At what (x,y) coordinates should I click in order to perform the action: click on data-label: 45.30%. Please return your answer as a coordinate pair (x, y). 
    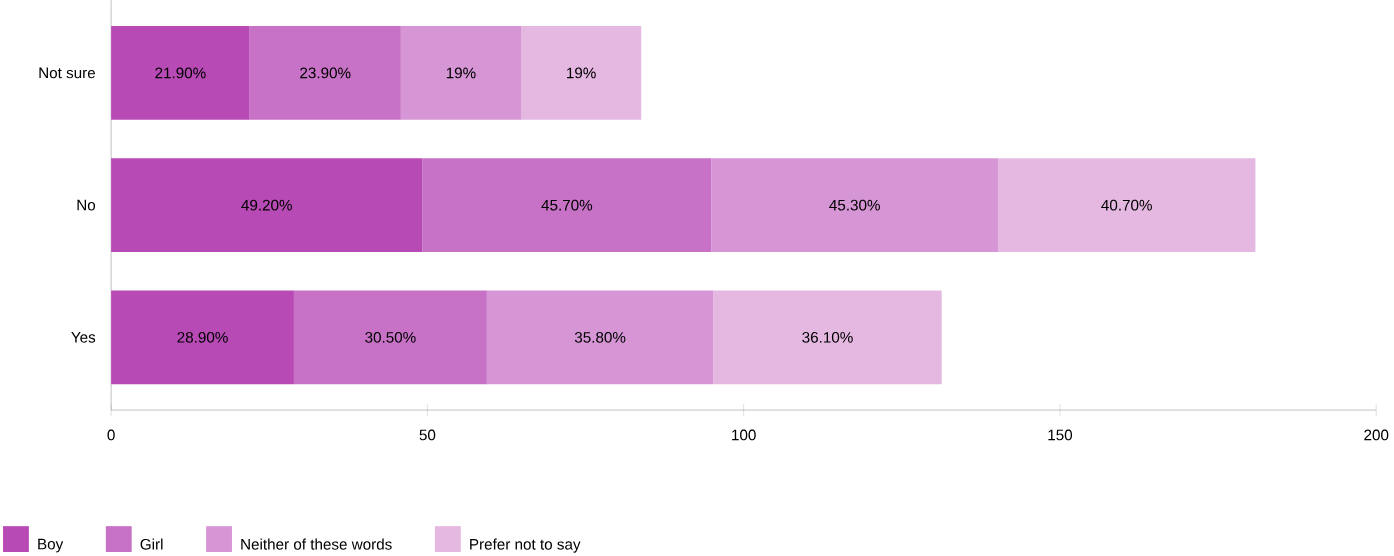
    Looking at the image, I should click on (854, 205).